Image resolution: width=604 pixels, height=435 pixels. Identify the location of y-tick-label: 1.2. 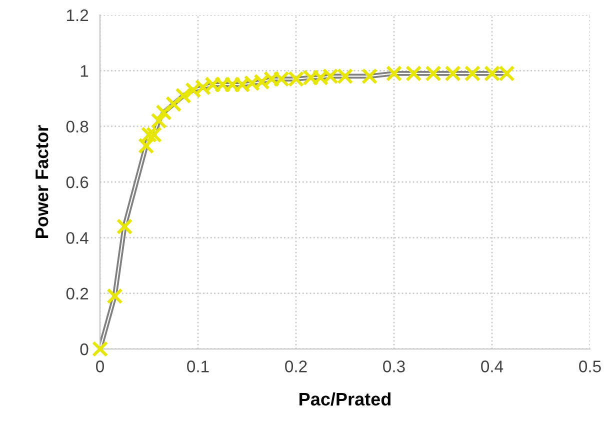
(77, 15).